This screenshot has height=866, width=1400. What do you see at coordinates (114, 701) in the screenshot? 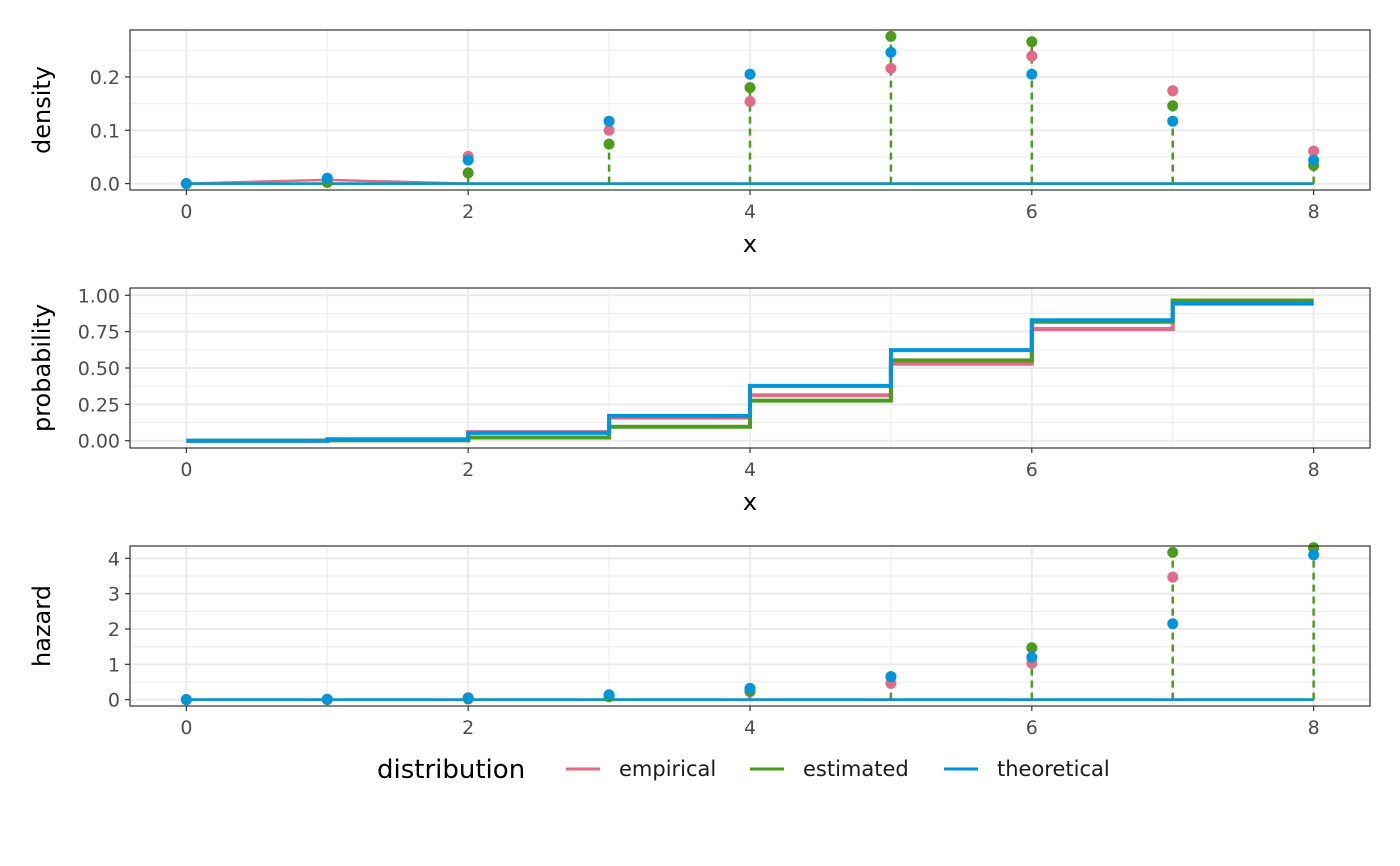
I see `y-tick-label: 0` at bounding box center [114, 701].